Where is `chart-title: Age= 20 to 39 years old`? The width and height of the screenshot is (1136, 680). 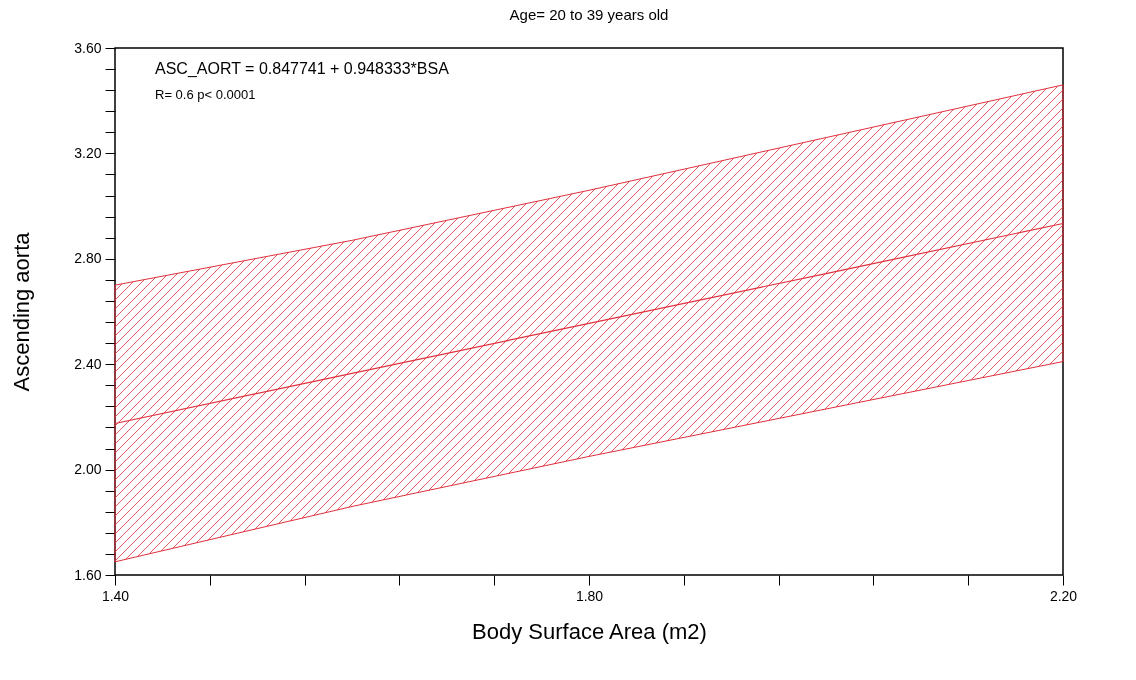
chart-title: Age= 20 to 39 years old is located at coordinates (589, 14).